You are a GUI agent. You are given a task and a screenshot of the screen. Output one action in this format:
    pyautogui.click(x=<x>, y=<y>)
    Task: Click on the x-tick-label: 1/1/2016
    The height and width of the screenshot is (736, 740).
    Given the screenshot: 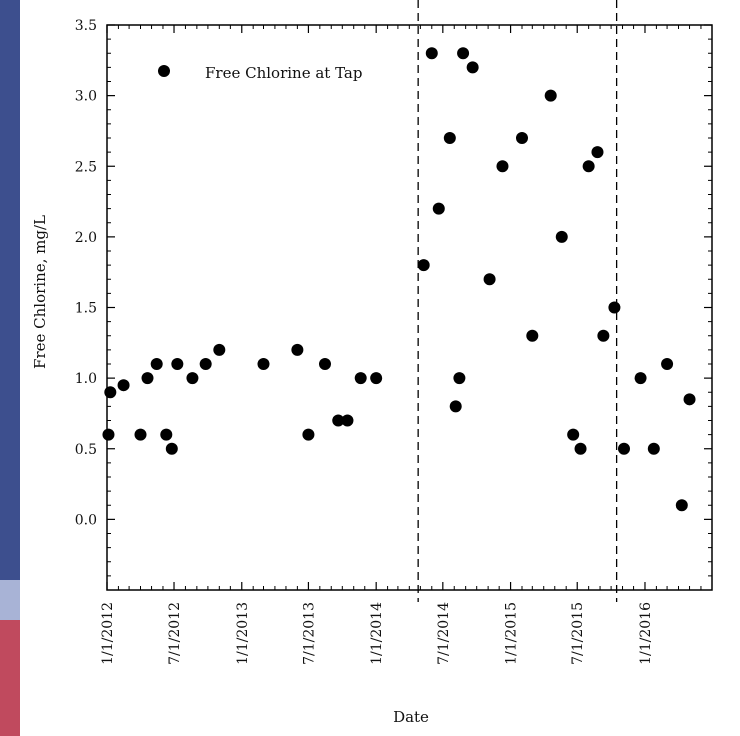 What is the action you would take?
    pyautogui.click(x=646, y=633)
    